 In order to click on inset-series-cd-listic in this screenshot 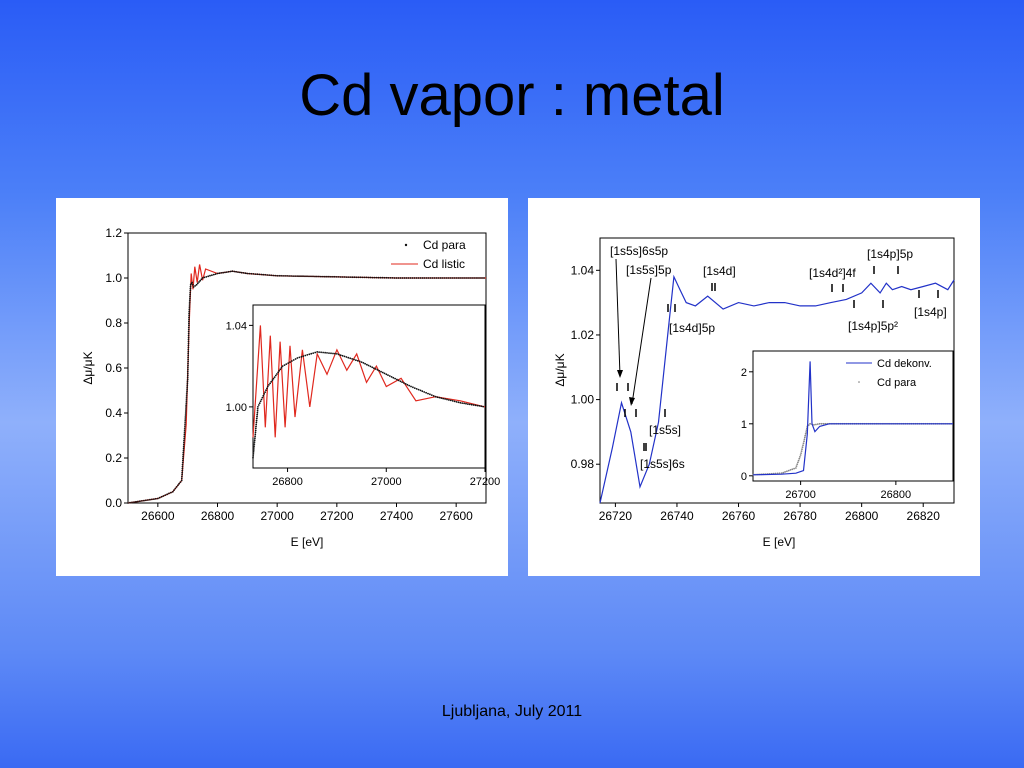, I will do `click(369, 381)`.